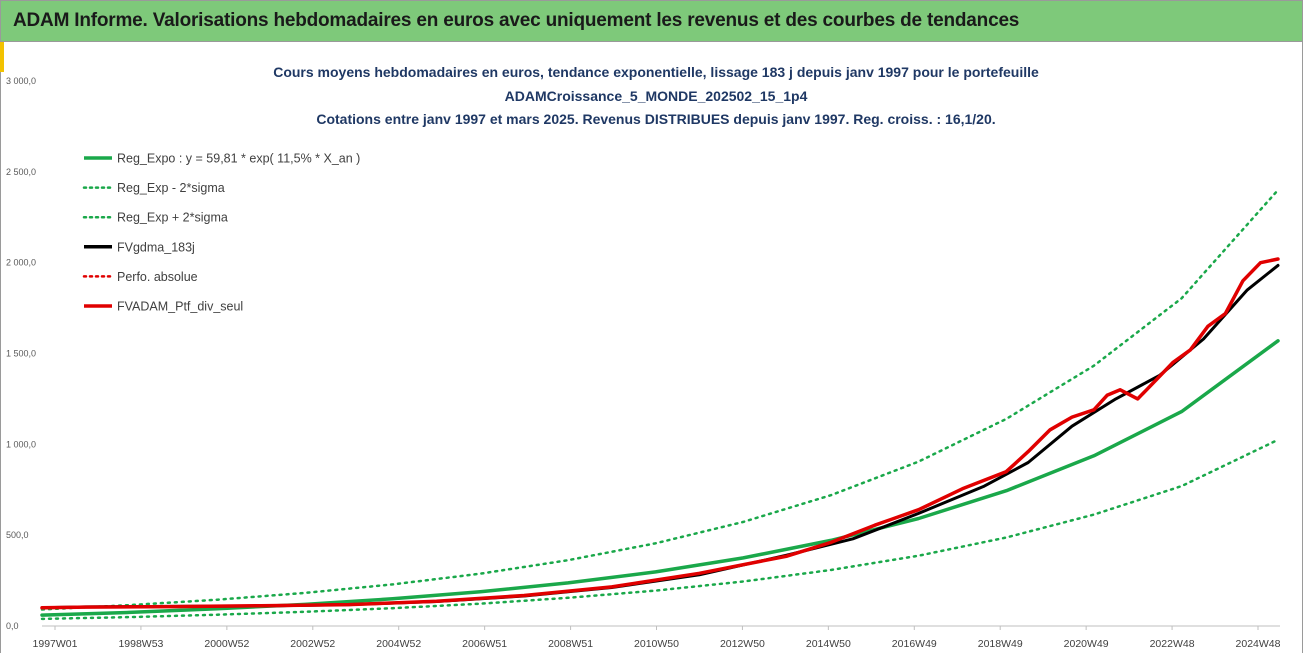 This screenshot has height=653, width=1305. I want to click on x-tick-label: 2006W51, so click(484, 644).